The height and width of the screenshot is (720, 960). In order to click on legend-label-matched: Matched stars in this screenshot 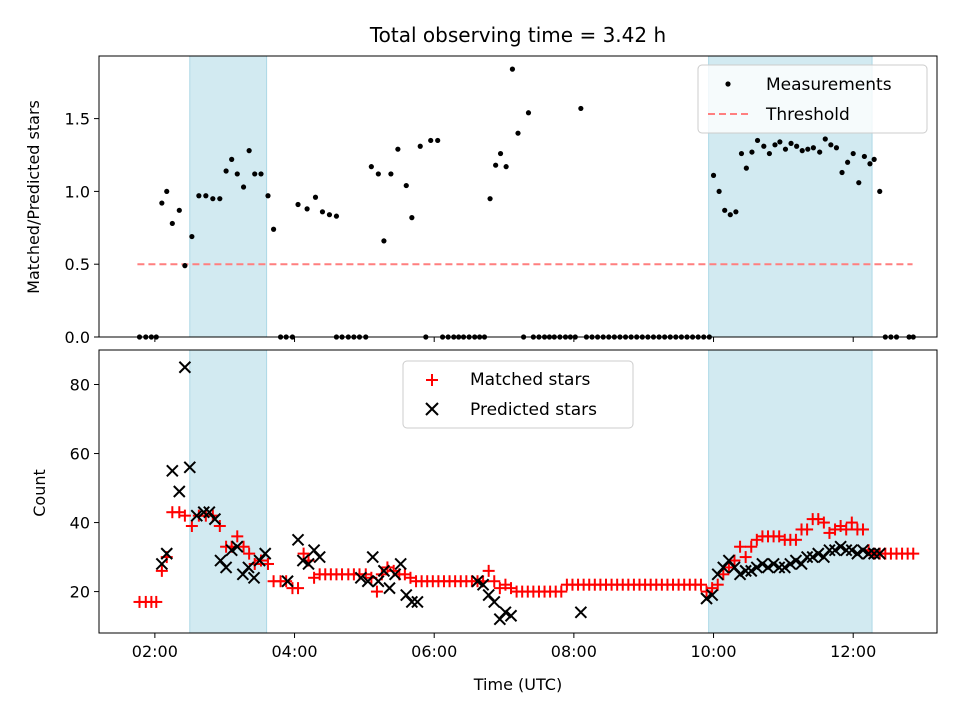, I will do `click(530, 380)`.